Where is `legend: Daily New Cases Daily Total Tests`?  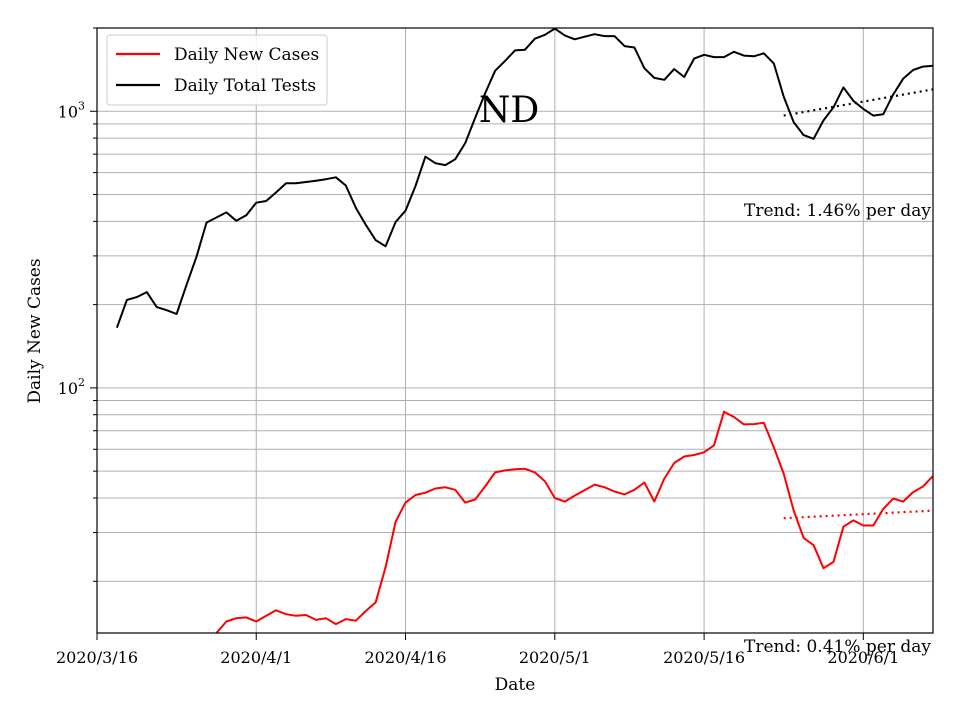
legend: Daily New Cases Daily Total Tests is located at coordinates (217, 70).